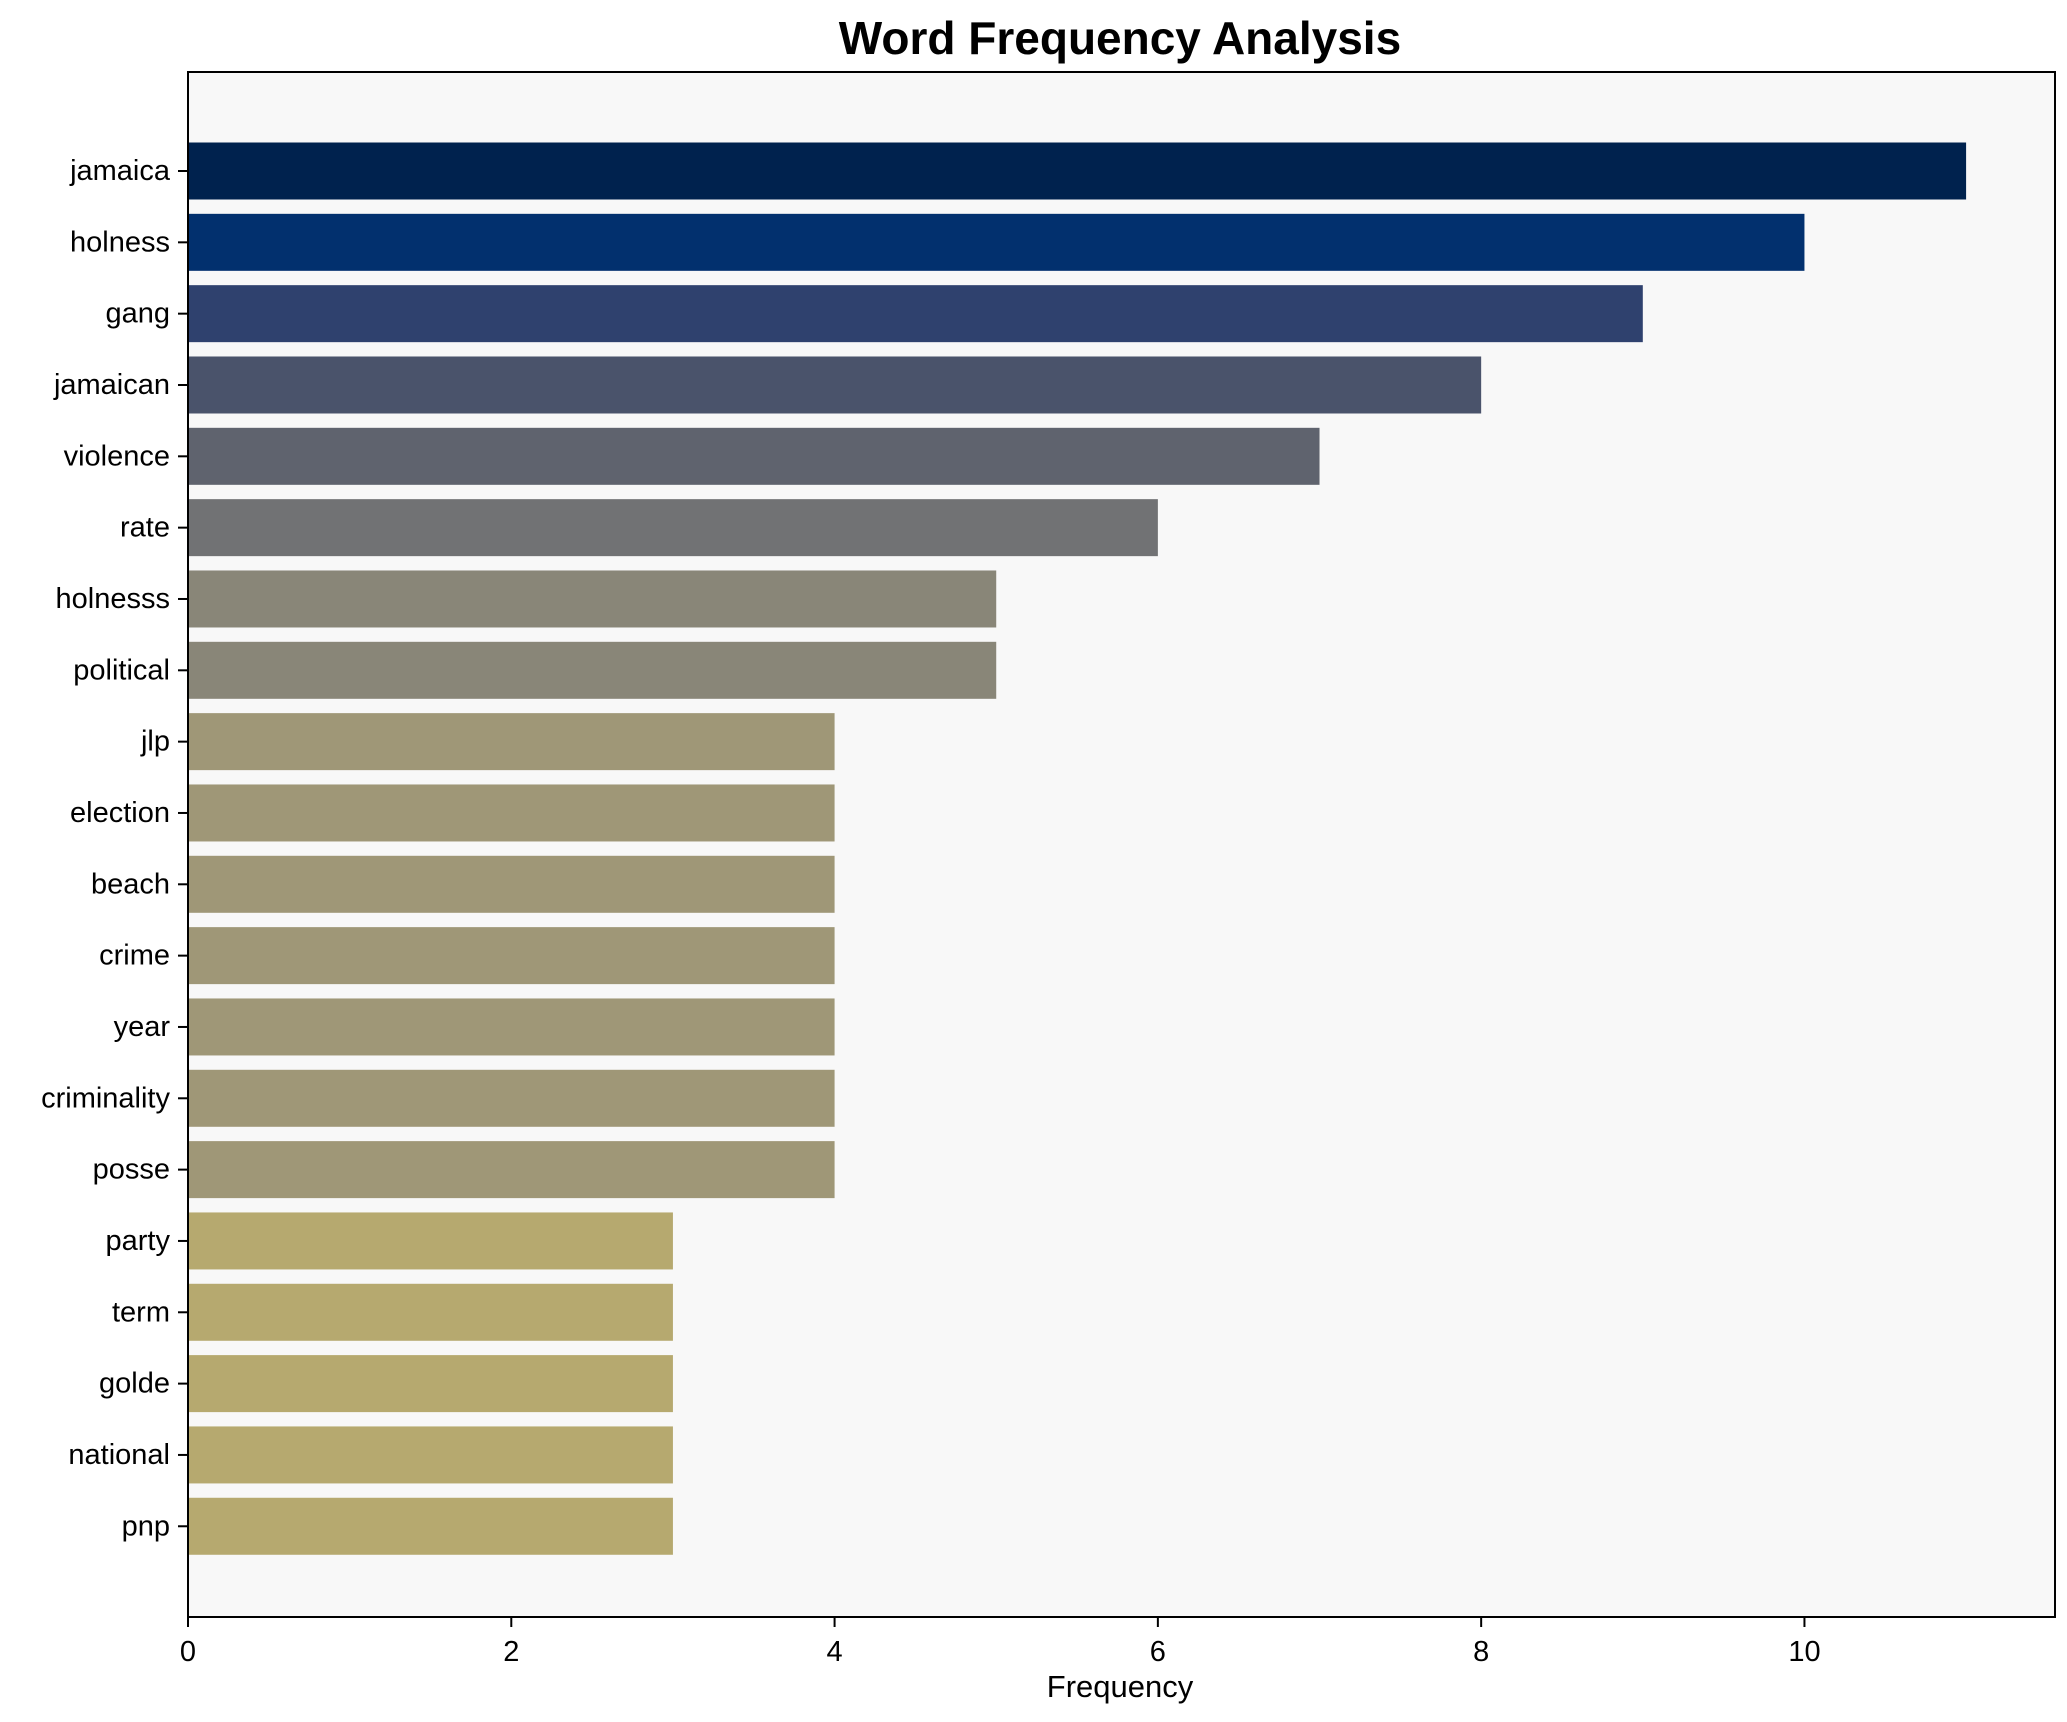 The image size is (2067, 1722). I want to click on y-tick-label-election: election, so click(120, 813).